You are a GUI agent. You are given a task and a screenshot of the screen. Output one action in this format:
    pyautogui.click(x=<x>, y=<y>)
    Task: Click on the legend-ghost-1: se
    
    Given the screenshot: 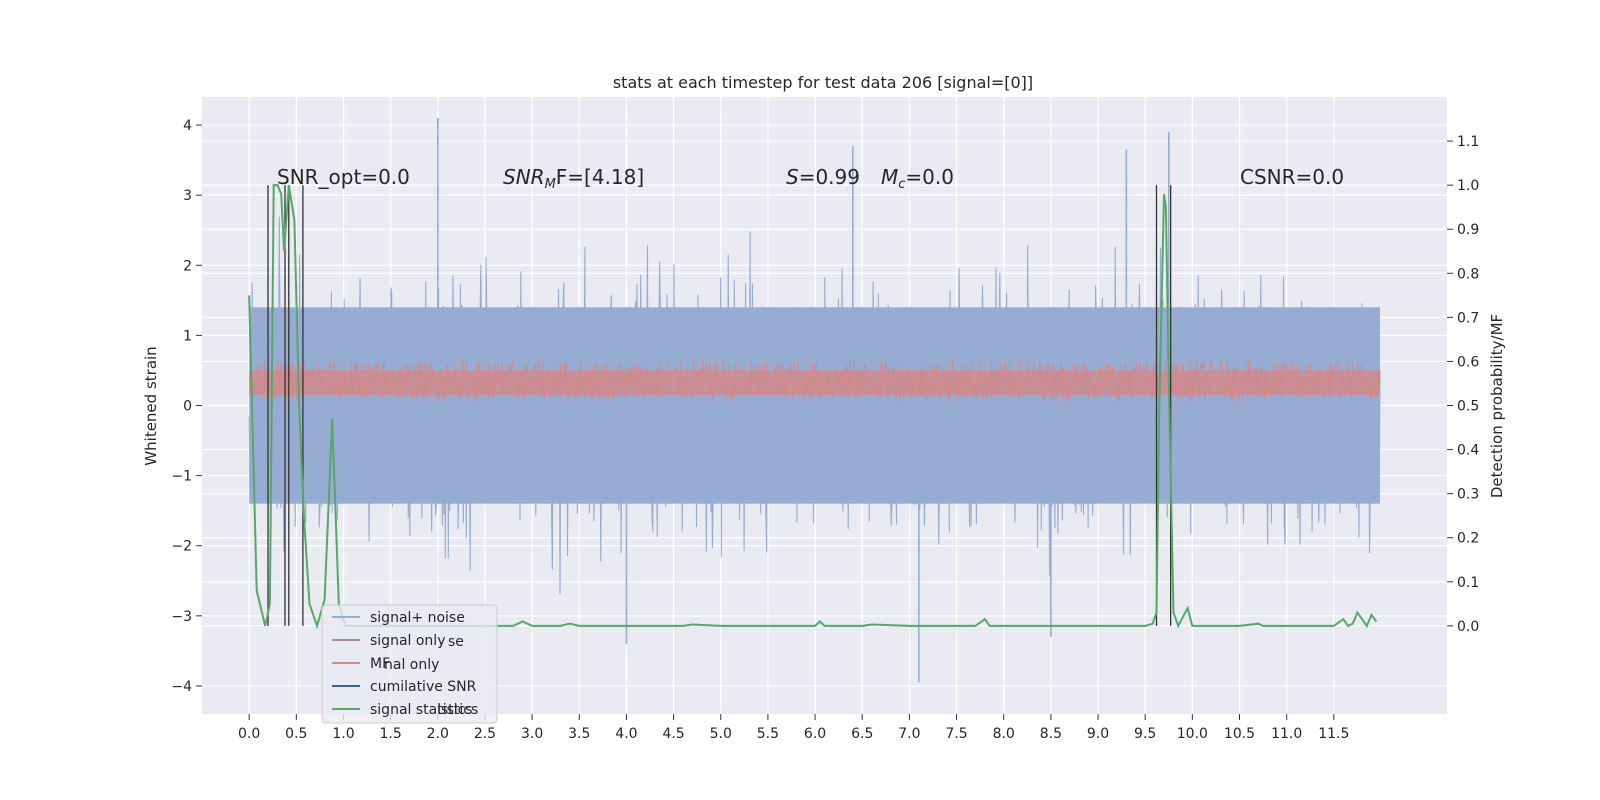 What is the action you would take?
    pyautogui.click(x=456, y=642)
    